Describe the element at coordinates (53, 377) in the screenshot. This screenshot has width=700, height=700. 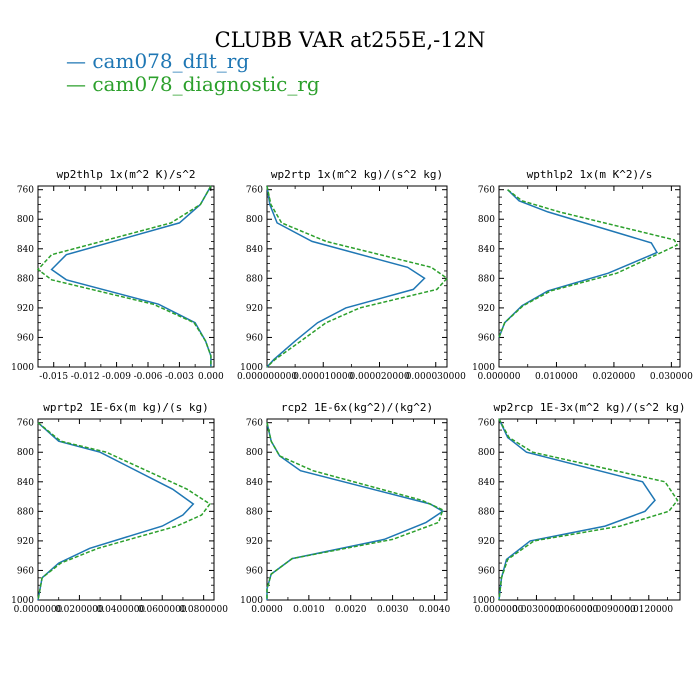
I see `x-tick-label: -0.015` at that location.